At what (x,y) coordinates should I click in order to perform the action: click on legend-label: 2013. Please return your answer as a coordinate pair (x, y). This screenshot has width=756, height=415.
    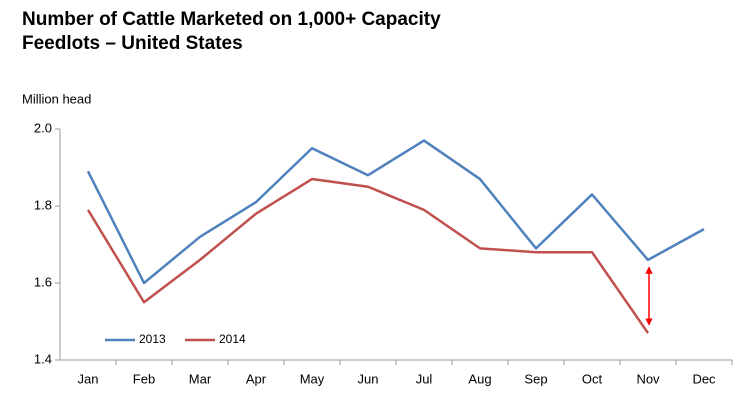
    Looking at the image, I should click on (152, 339).